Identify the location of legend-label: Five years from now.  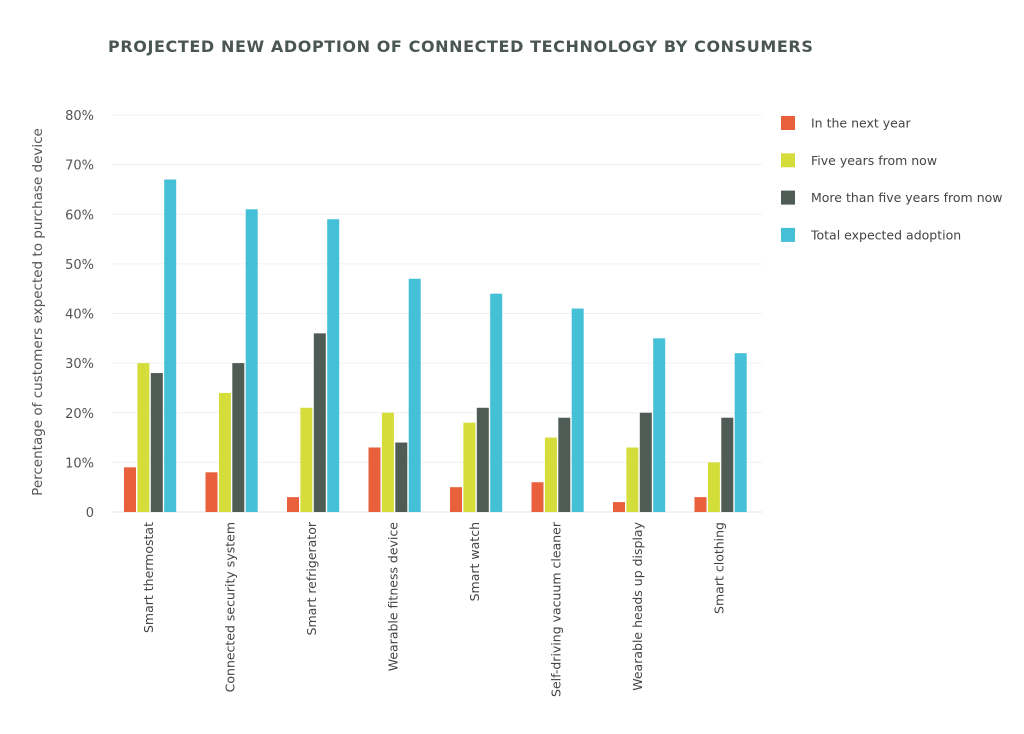
(874, 160).